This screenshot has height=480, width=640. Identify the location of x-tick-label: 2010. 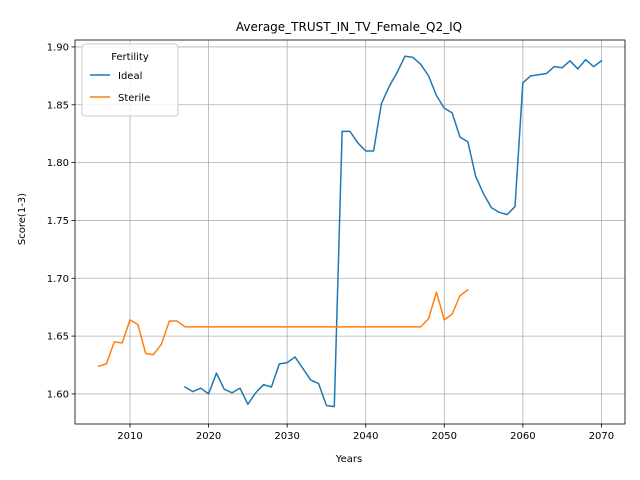
(129, 436).